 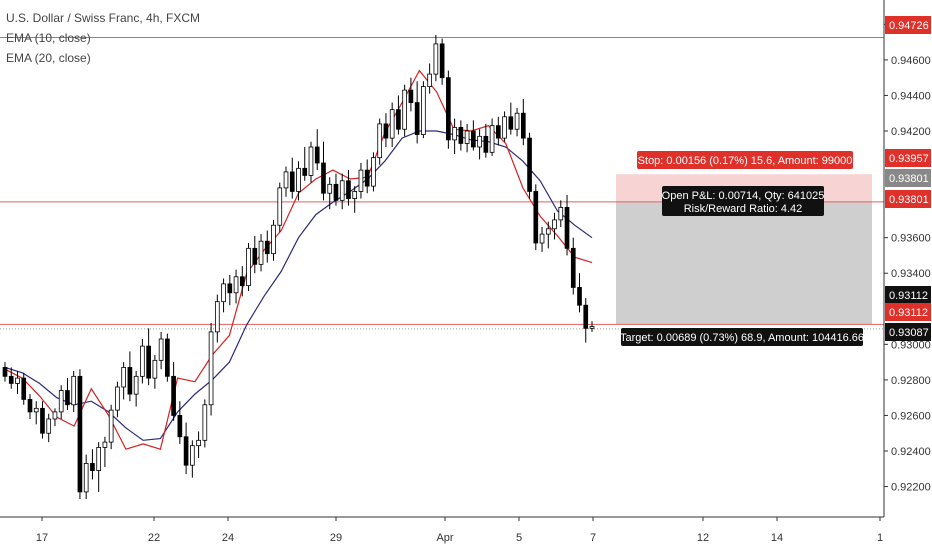 What do you see at coordinates (42, 538) in the screenshot?
I see `time-tick-label: 17` at bounding box center [42, 538].